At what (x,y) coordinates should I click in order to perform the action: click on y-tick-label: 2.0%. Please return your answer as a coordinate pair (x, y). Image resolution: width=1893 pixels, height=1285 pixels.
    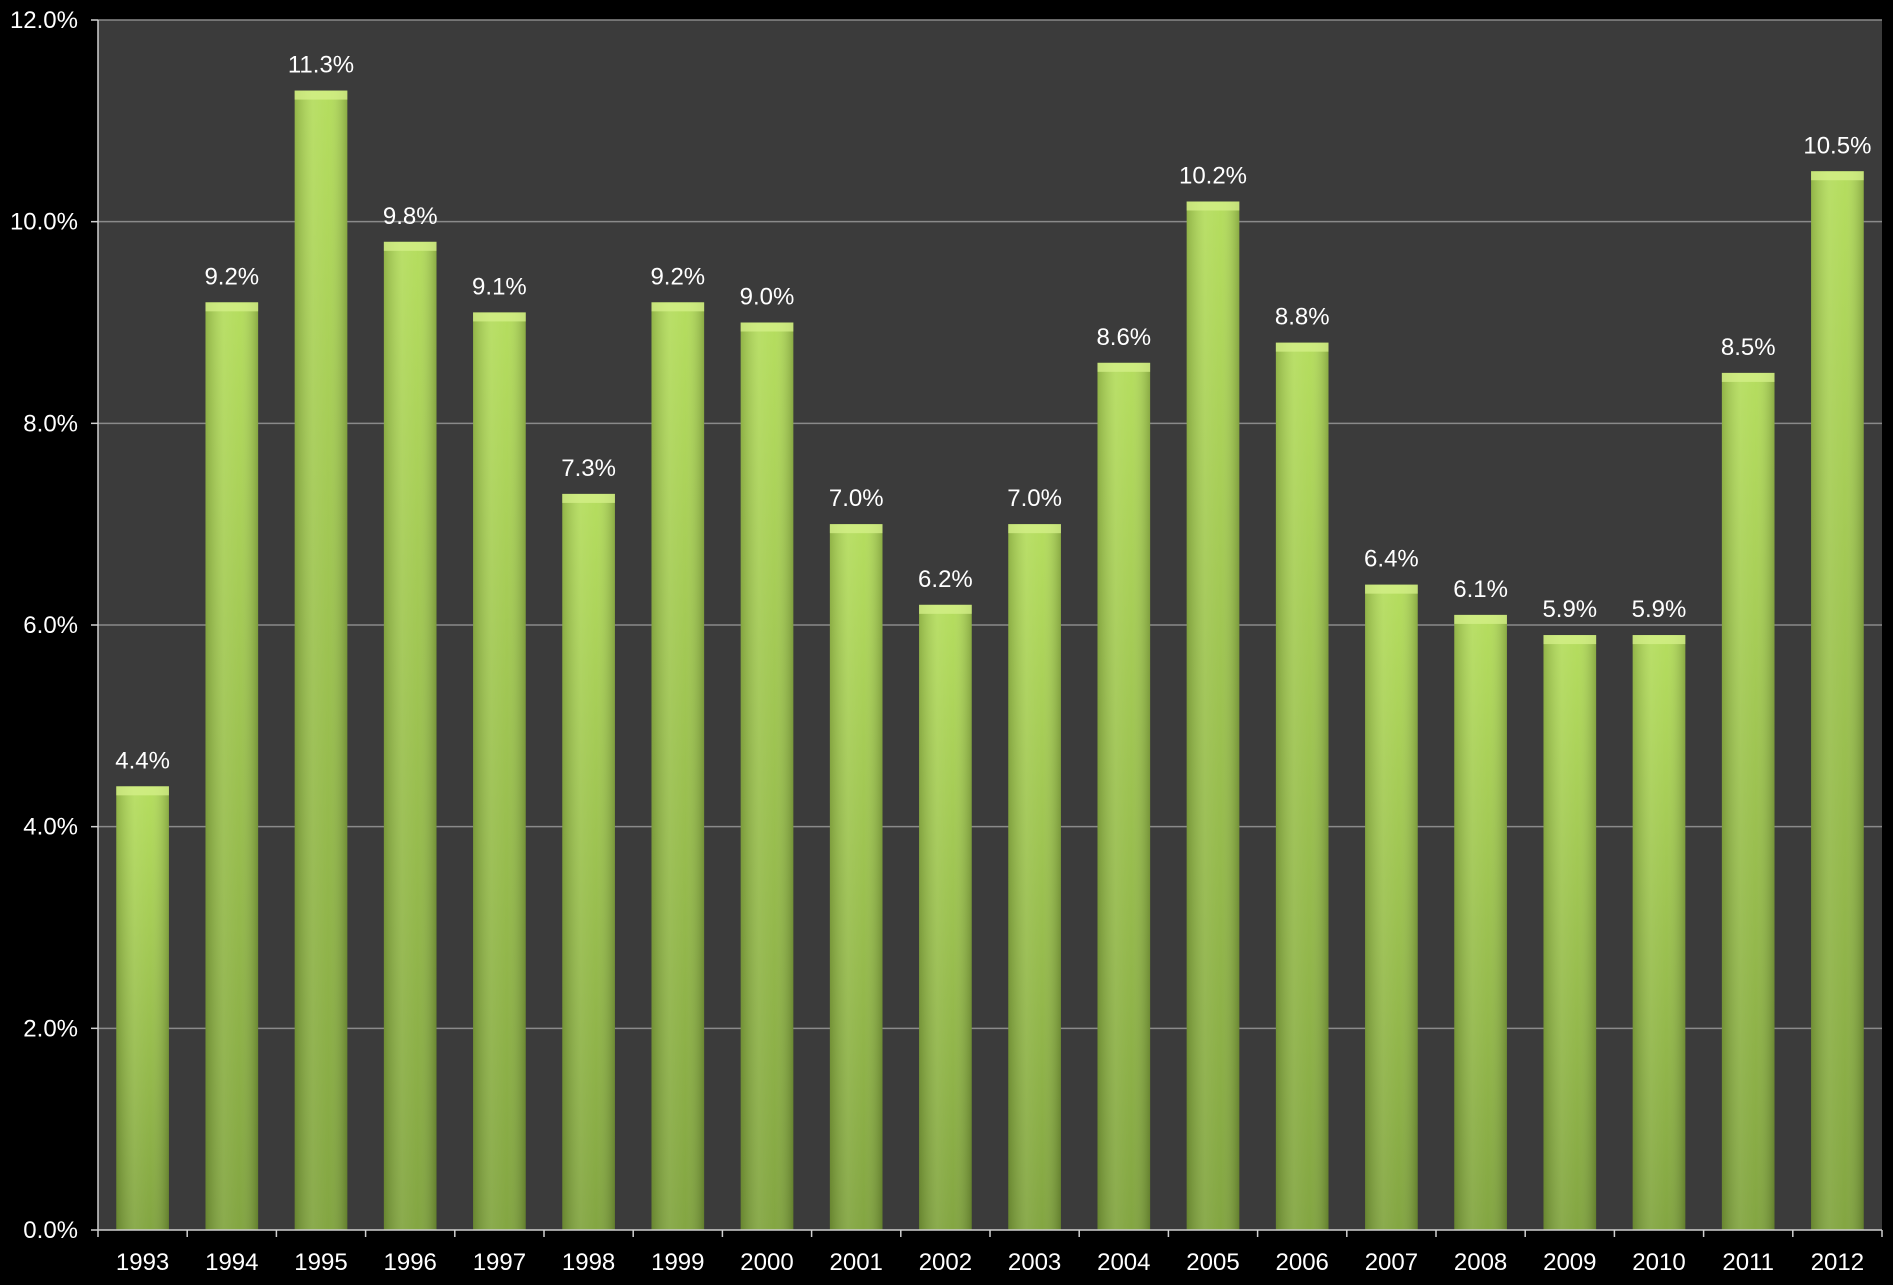
    Looking at the image, I should click on (50, 1028).